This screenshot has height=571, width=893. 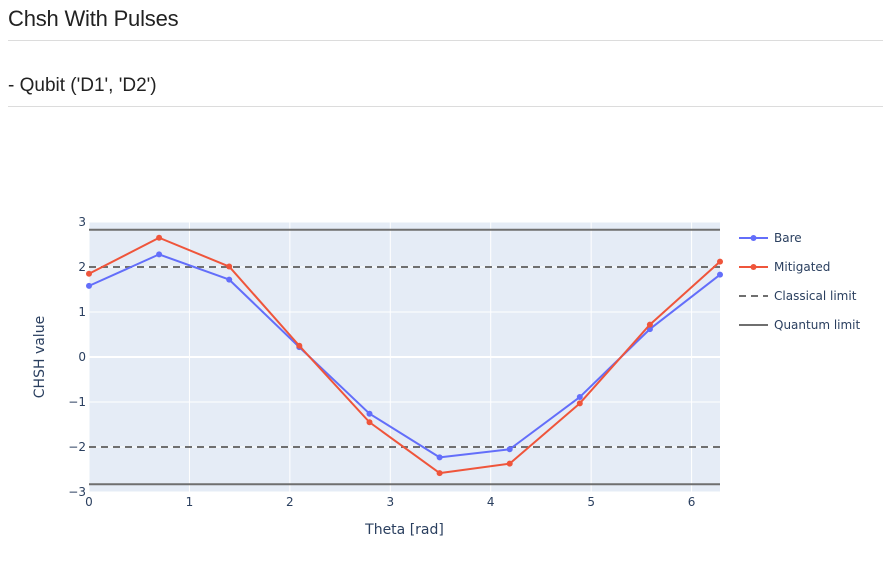 What do you see at coordinates (190, 502) in the screenshot?
I see `x-tick-label: 1` at bounding box center [190, 502].